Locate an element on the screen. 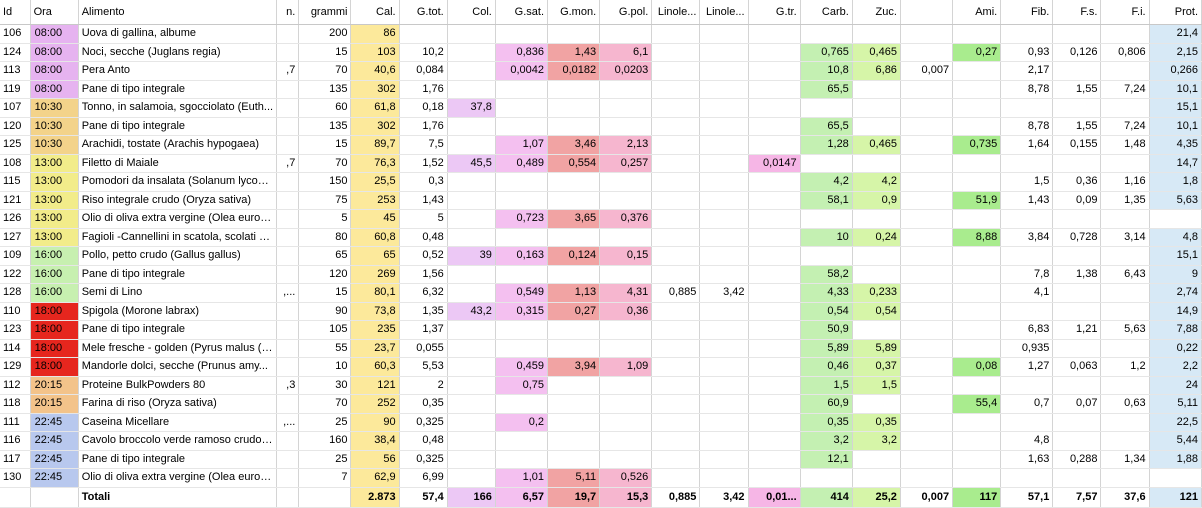  cell-prot: 9 is located at coordinates (1175, 274).